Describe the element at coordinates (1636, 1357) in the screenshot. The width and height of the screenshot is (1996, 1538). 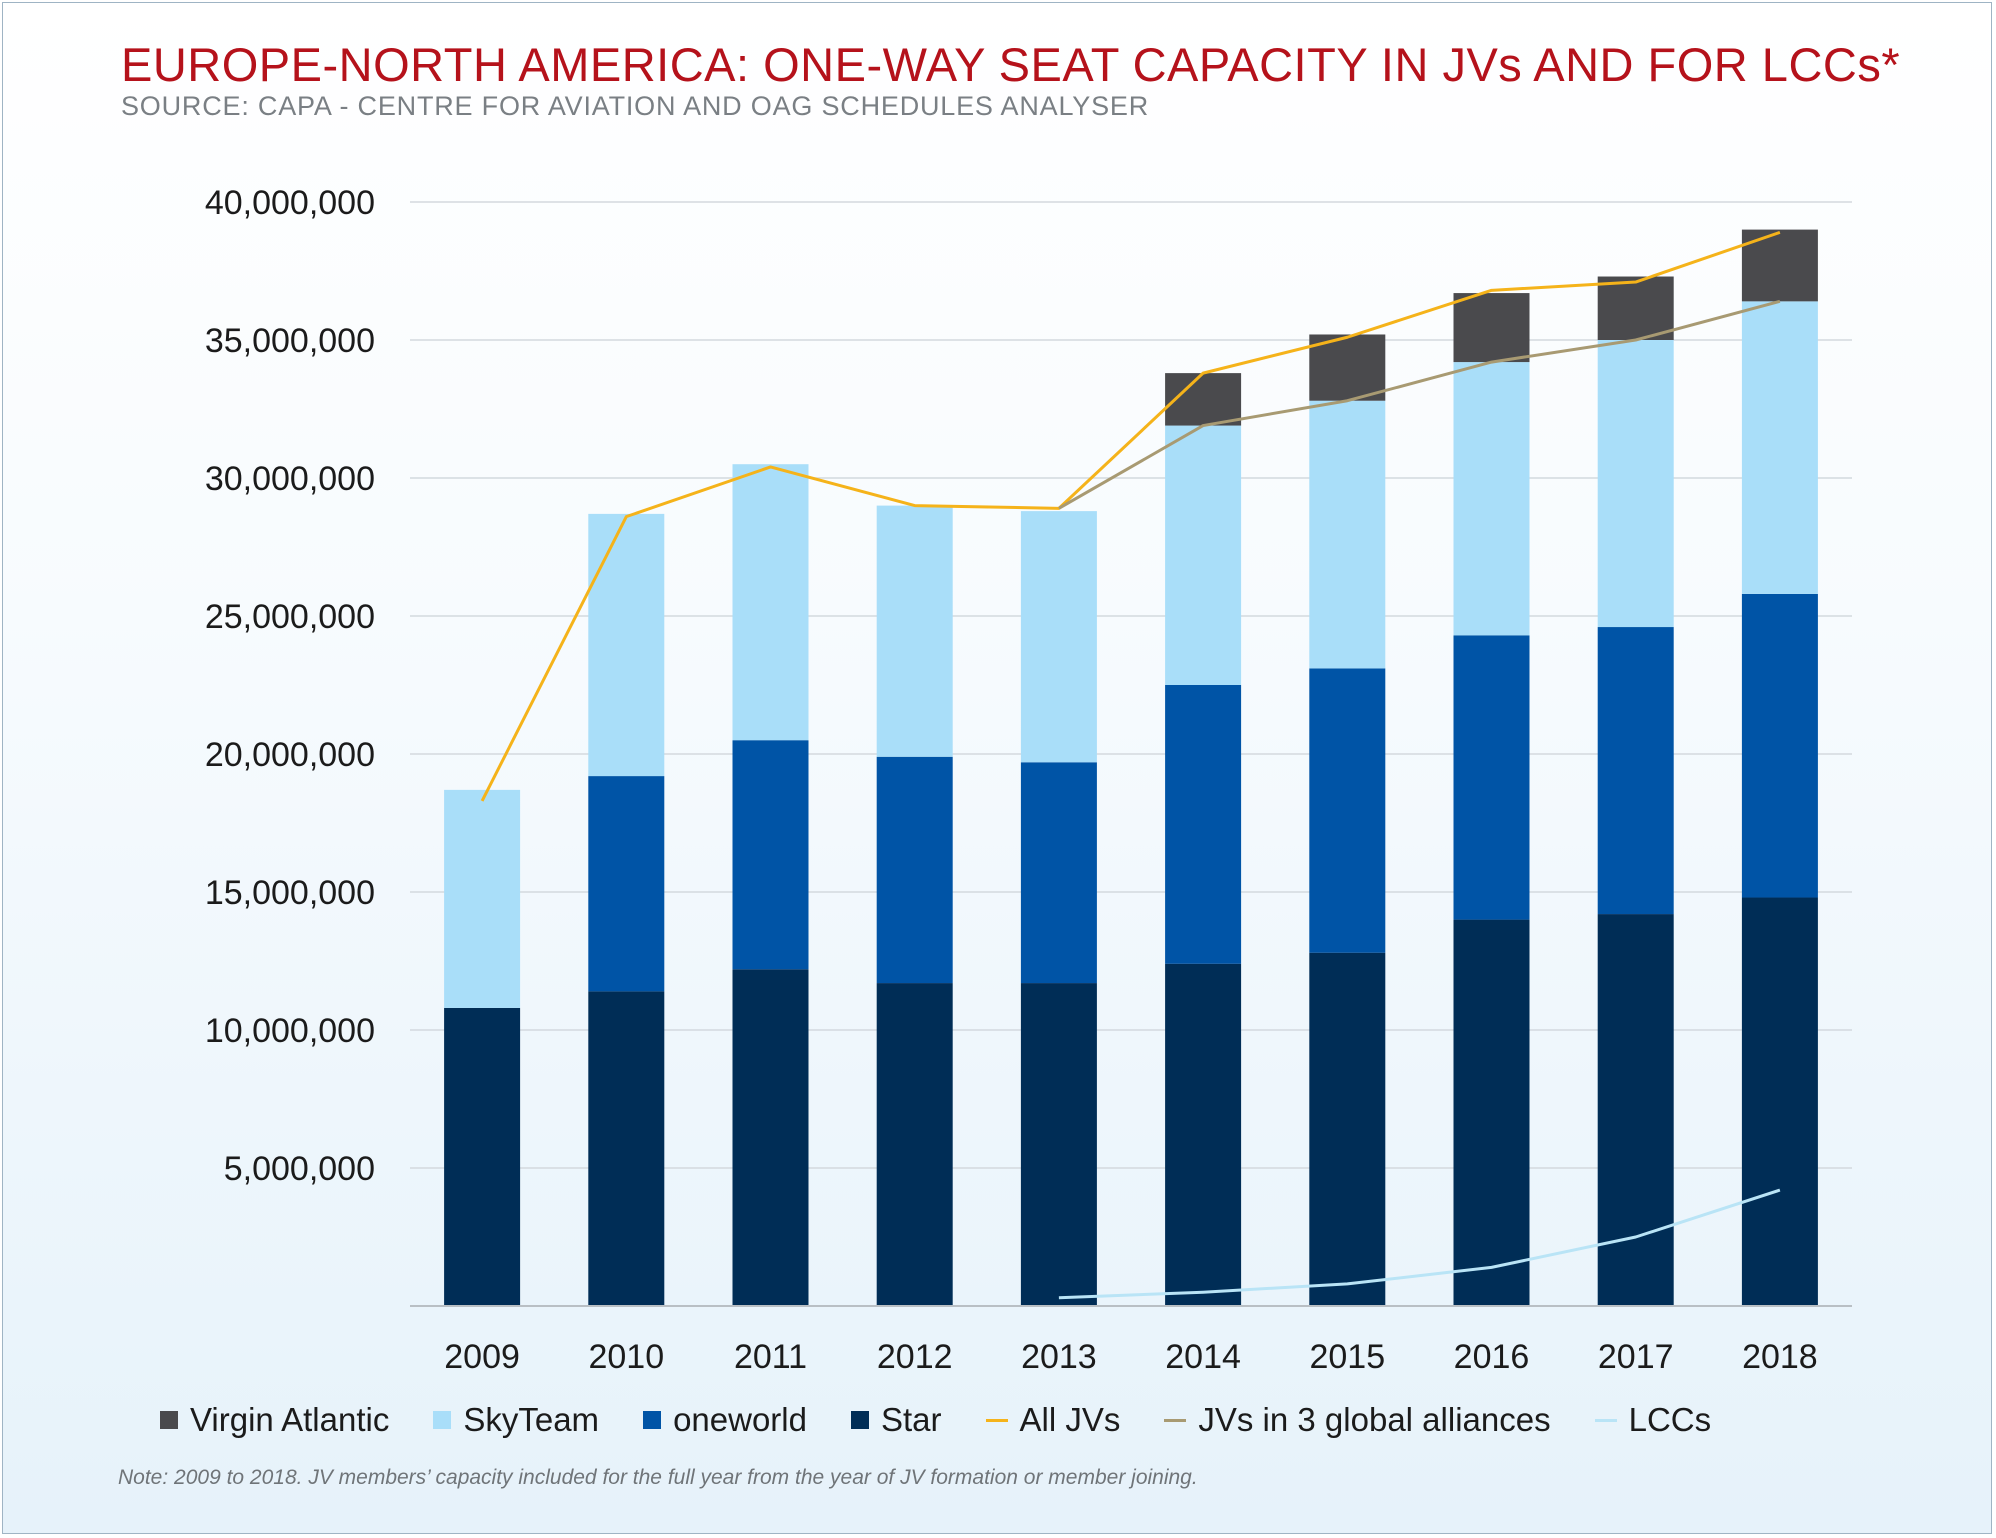
I see `x-tick-label: 2017` at that location.